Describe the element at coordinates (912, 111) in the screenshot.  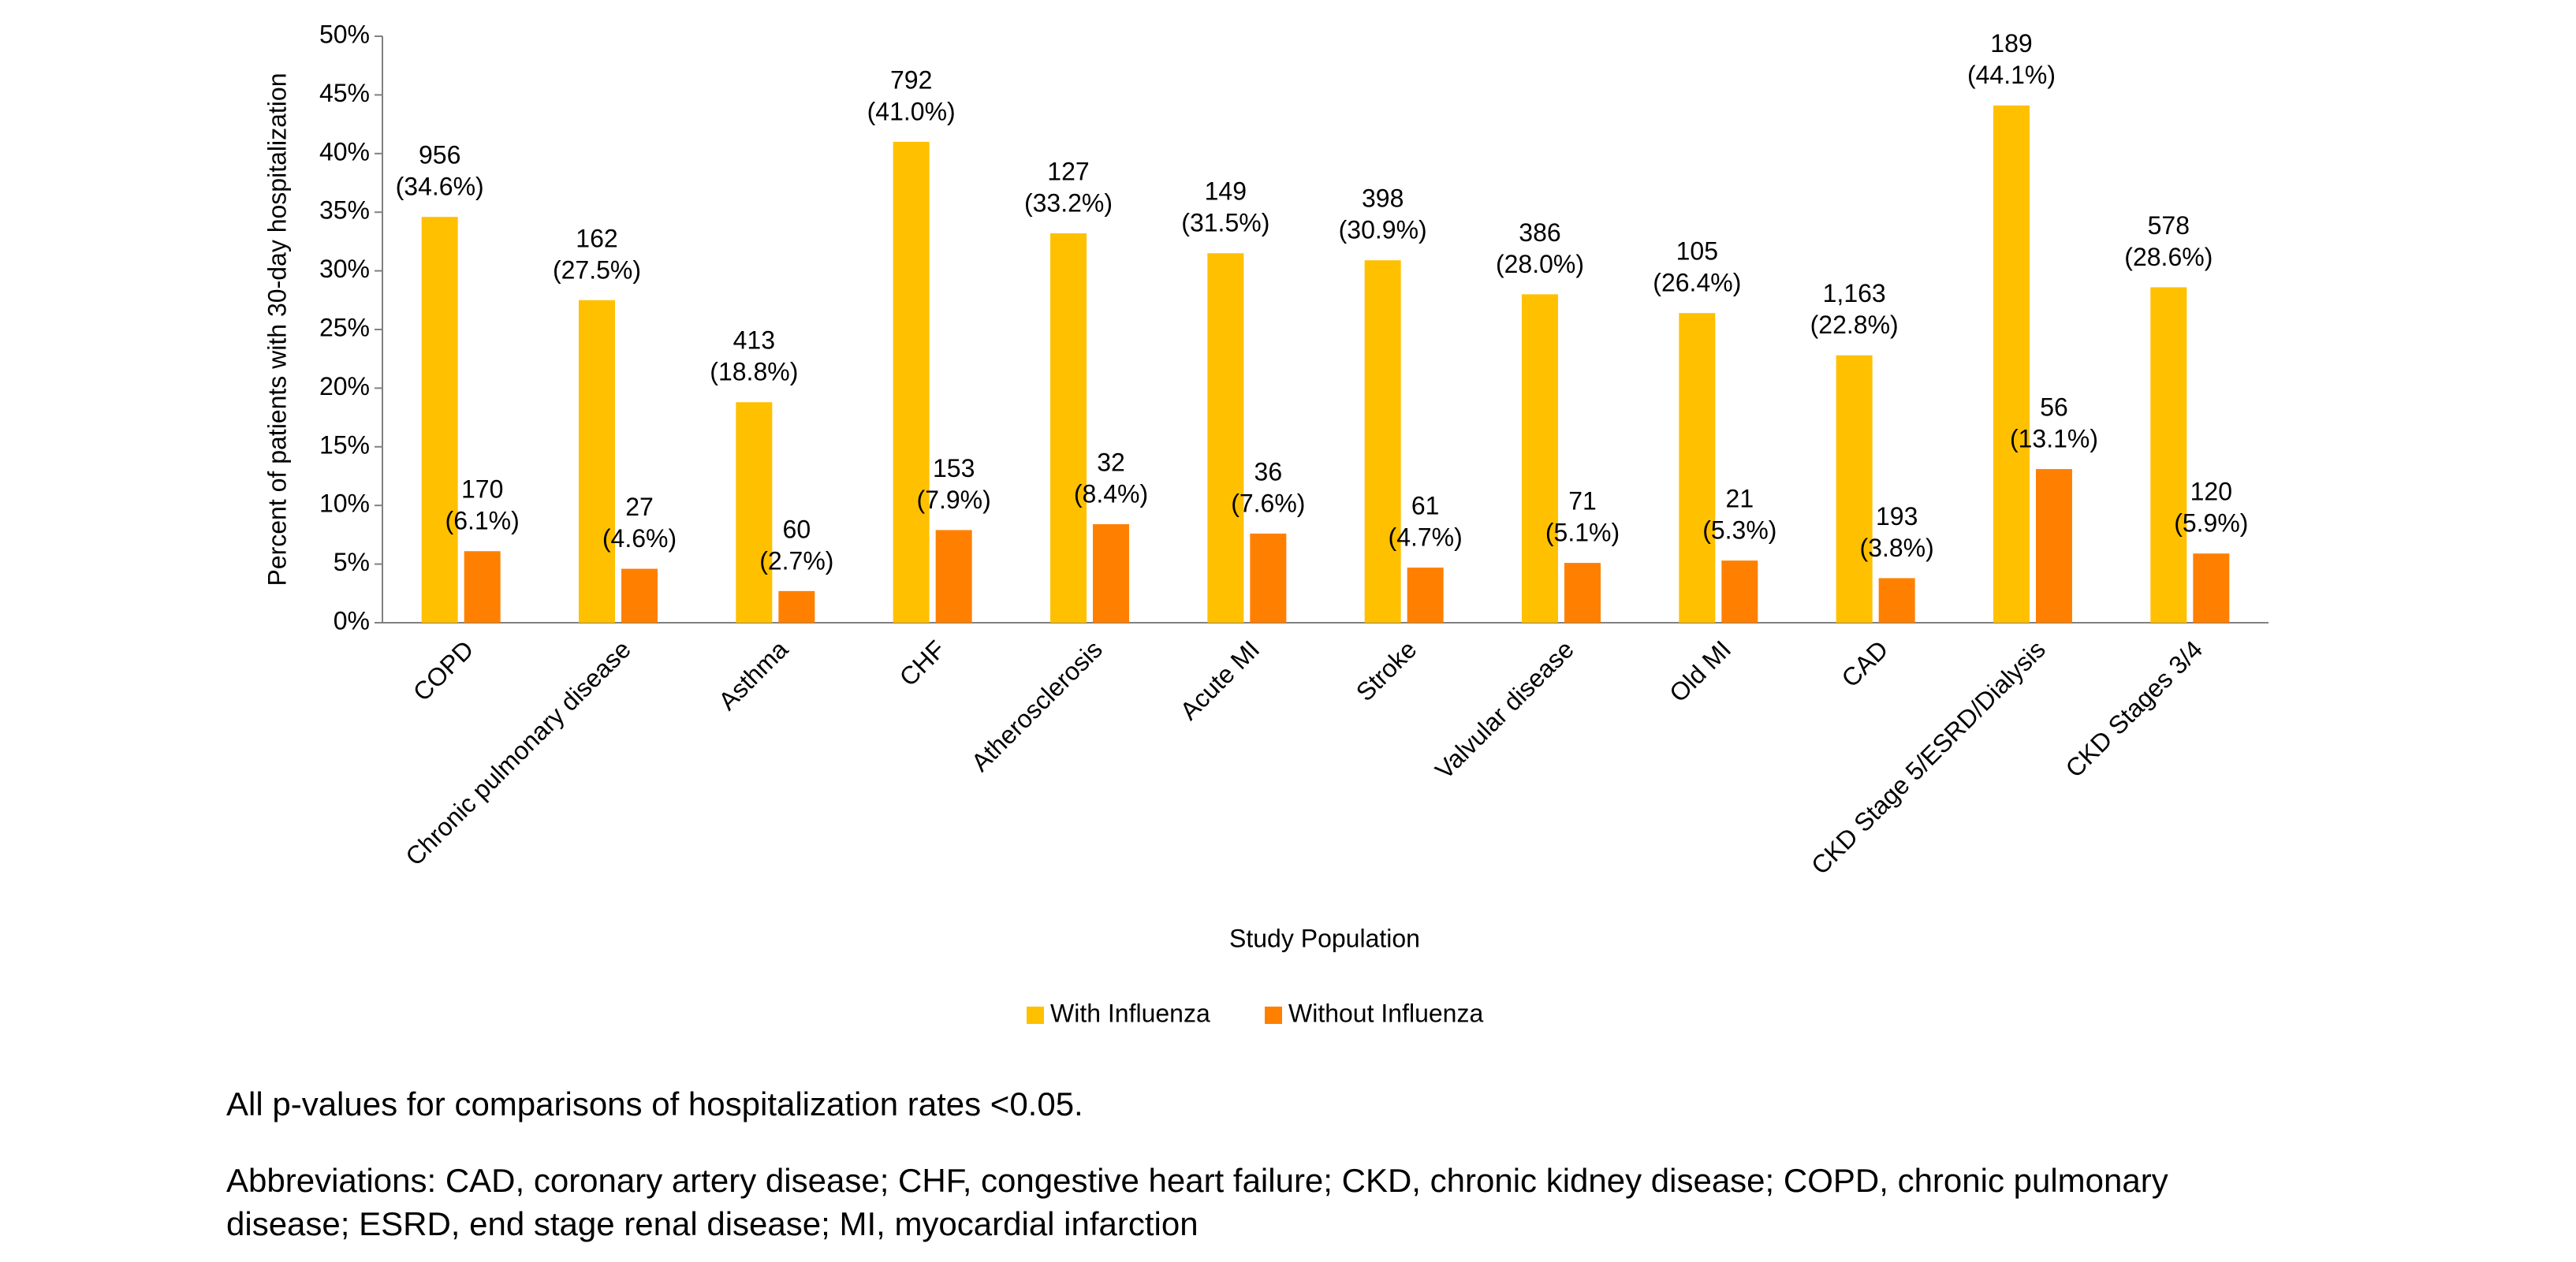
I see `data-label: (41.0%)` at that location.